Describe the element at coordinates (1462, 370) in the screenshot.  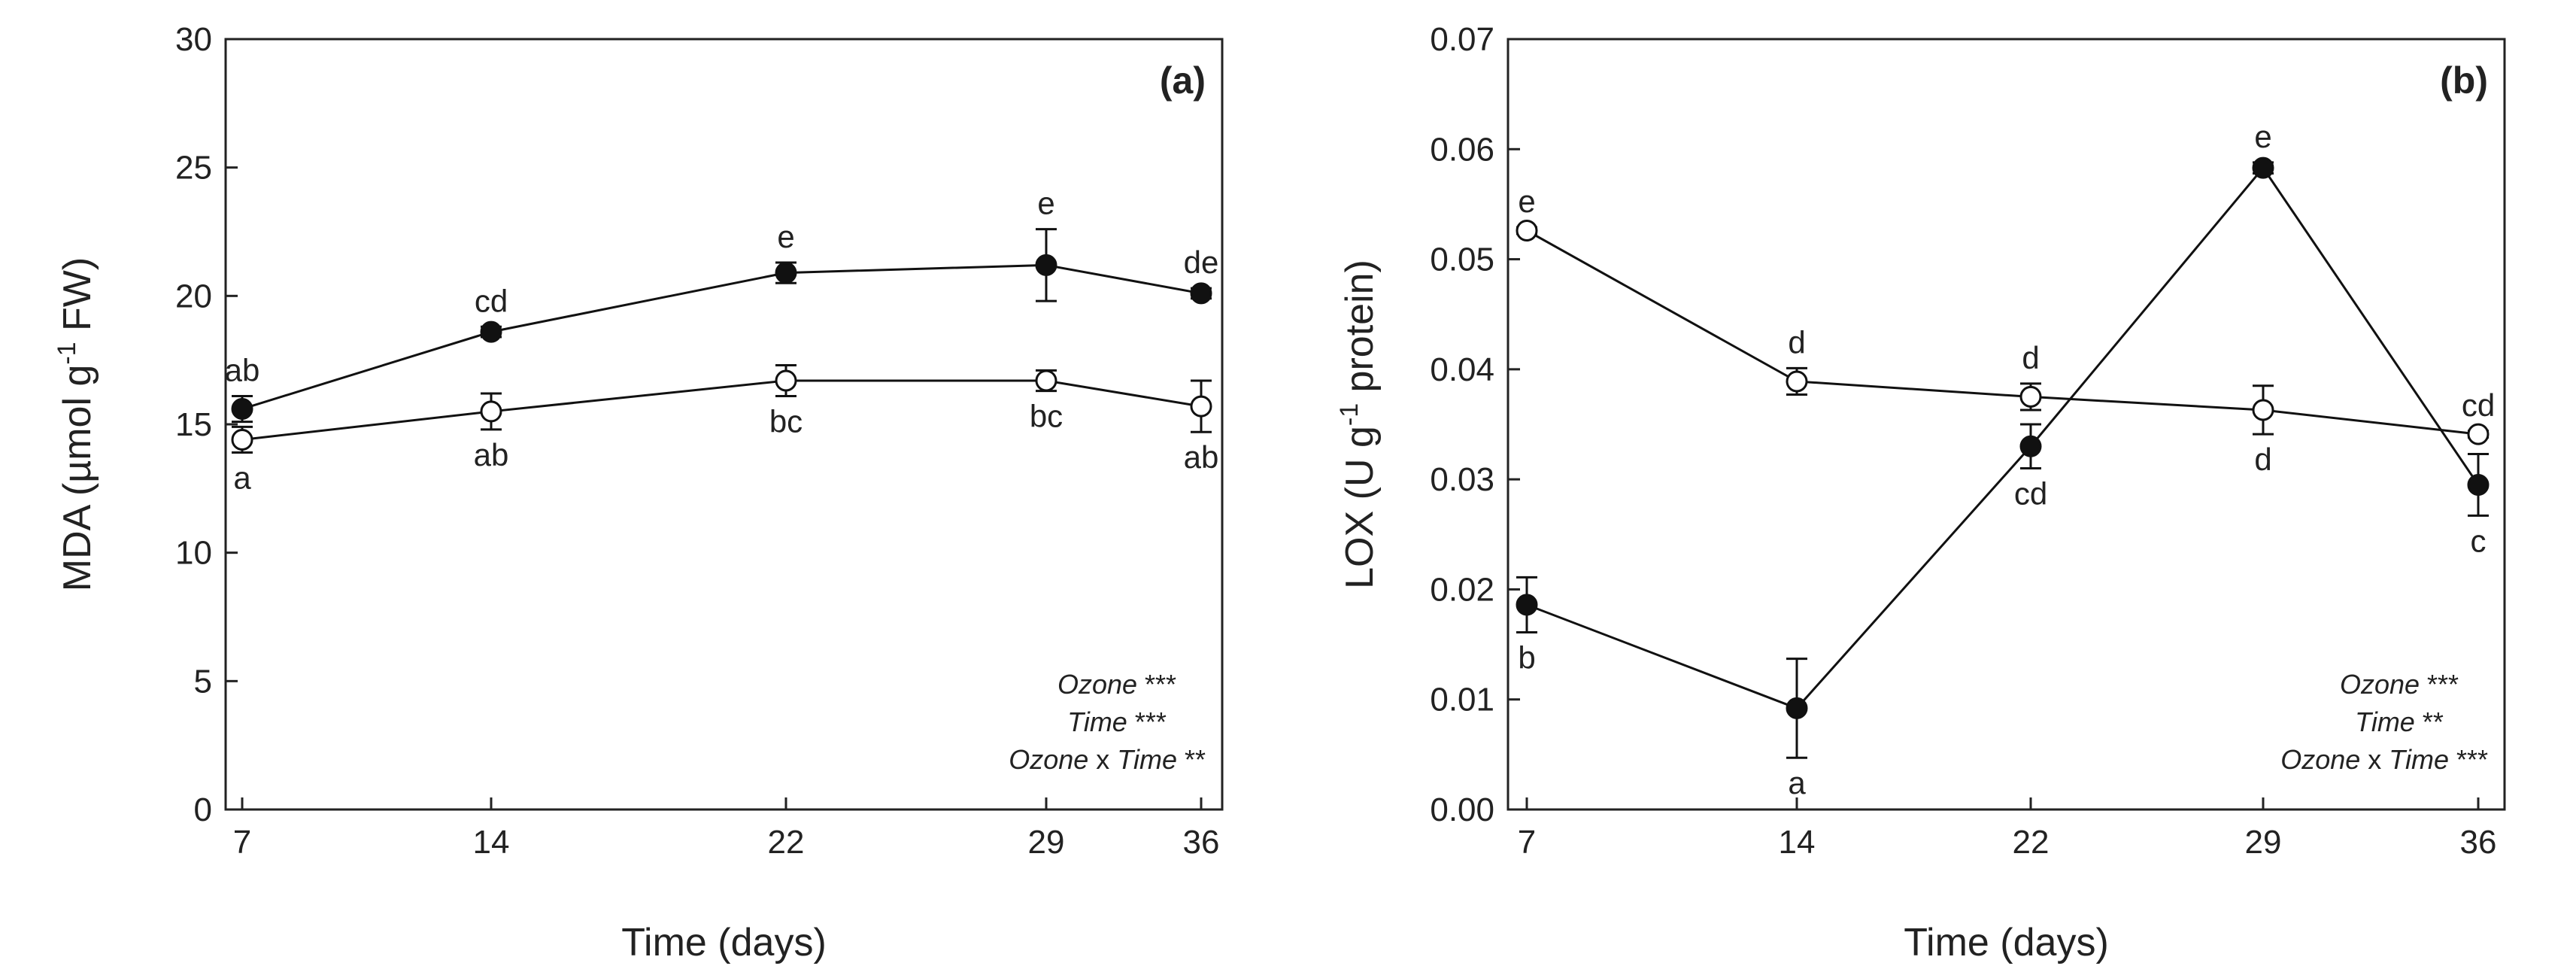
I see `y-tick-label: 0.04` at that location.